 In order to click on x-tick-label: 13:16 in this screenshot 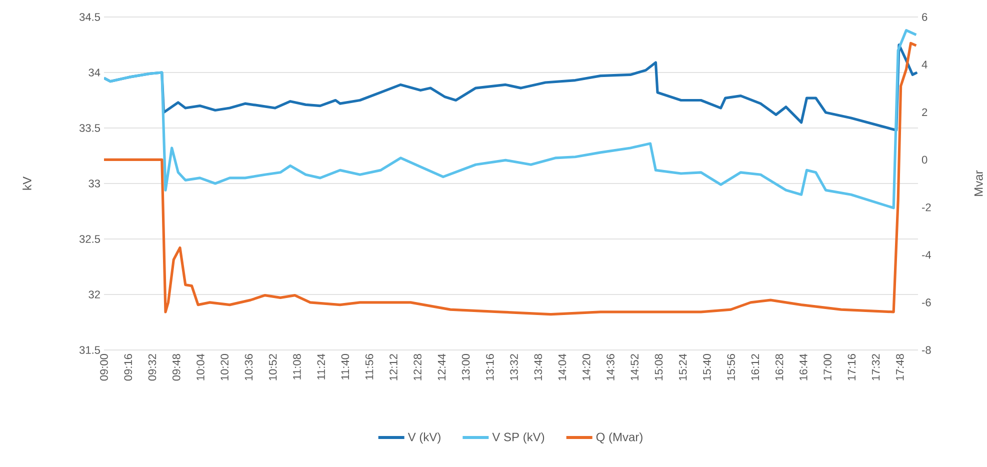, I will do `click(490, 367)`.